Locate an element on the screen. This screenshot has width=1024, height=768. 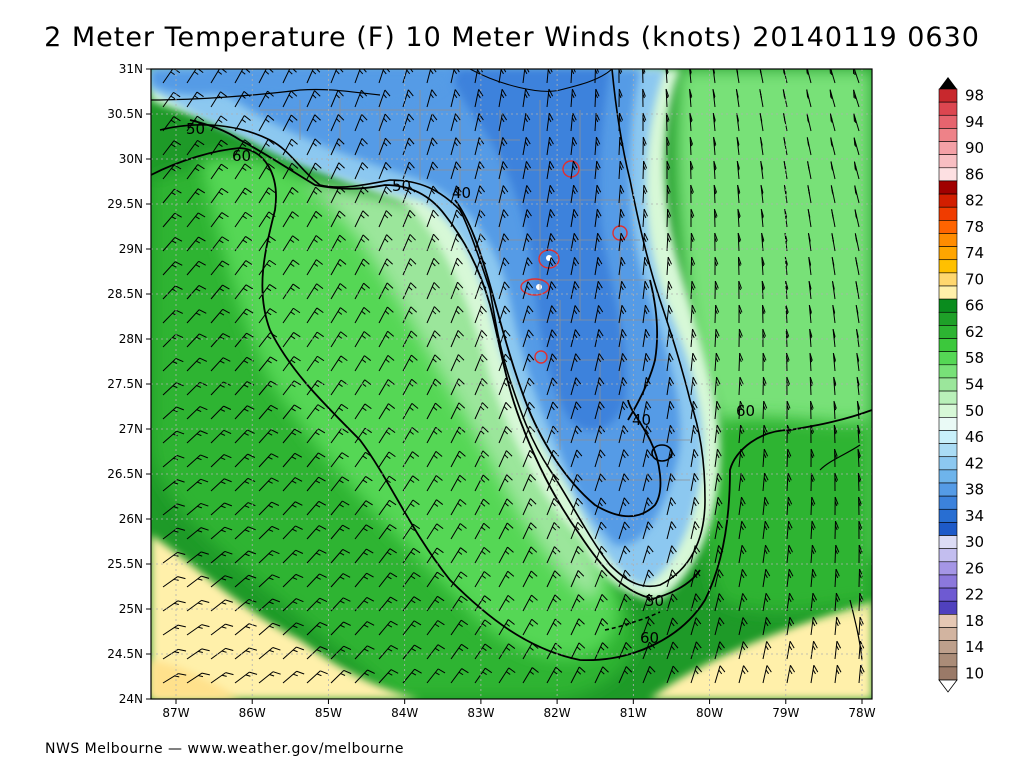
legend-label: 26 is located at coordinates (974, 568).